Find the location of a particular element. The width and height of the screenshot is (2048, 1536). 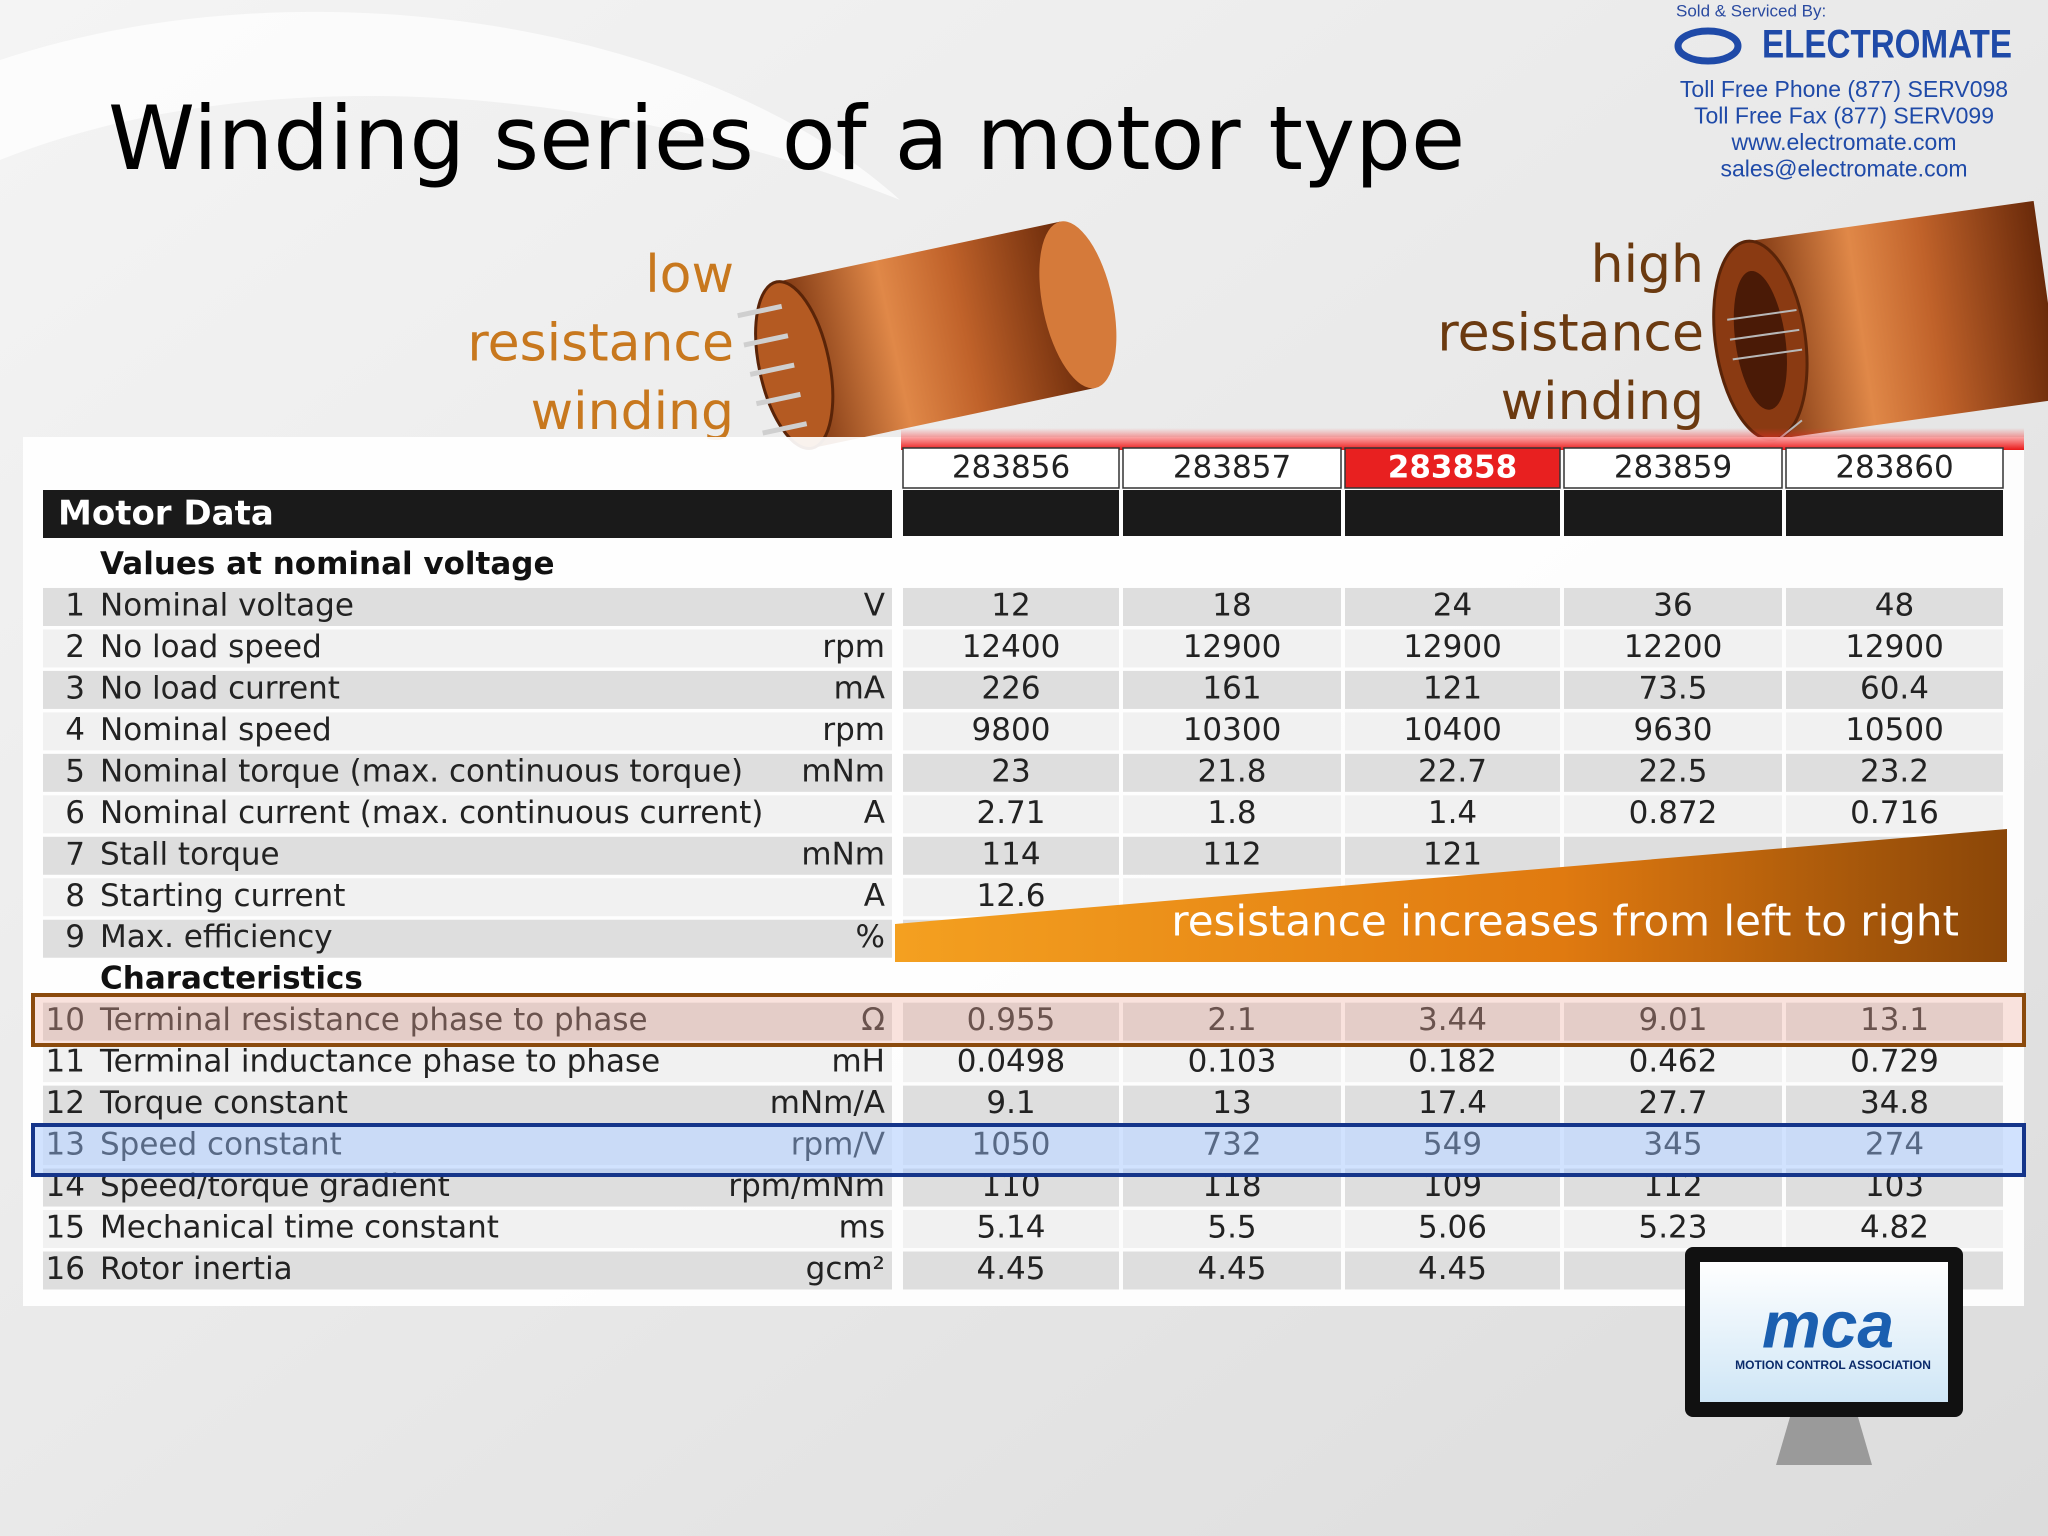

row-number: 15 is located at coordinates (65, 1228).